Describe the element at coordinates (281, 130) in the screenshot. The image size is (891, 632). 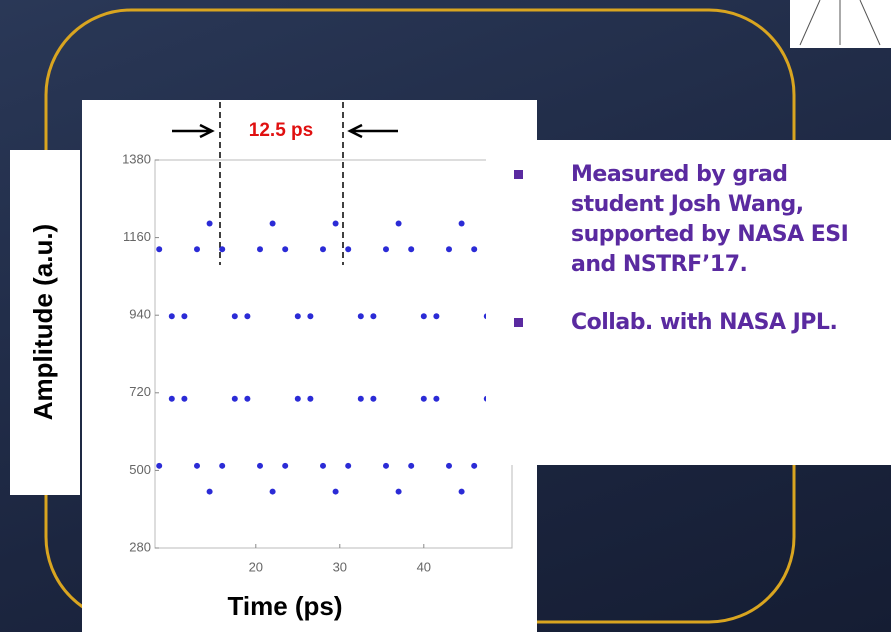
I see `annotation: 12.5 ps` at that location.